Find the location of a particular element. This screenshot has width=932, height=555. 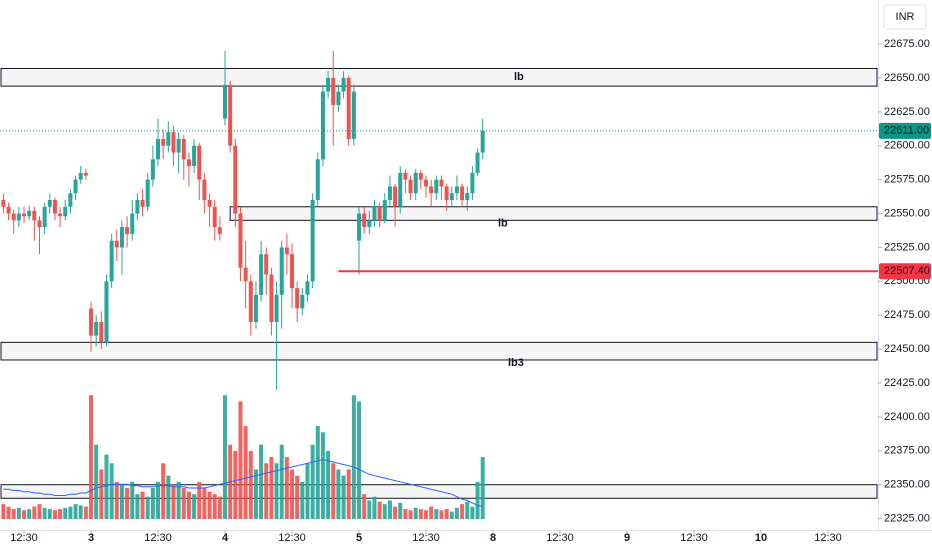

zone-label: lb3 is located at coordinates (516, 363).